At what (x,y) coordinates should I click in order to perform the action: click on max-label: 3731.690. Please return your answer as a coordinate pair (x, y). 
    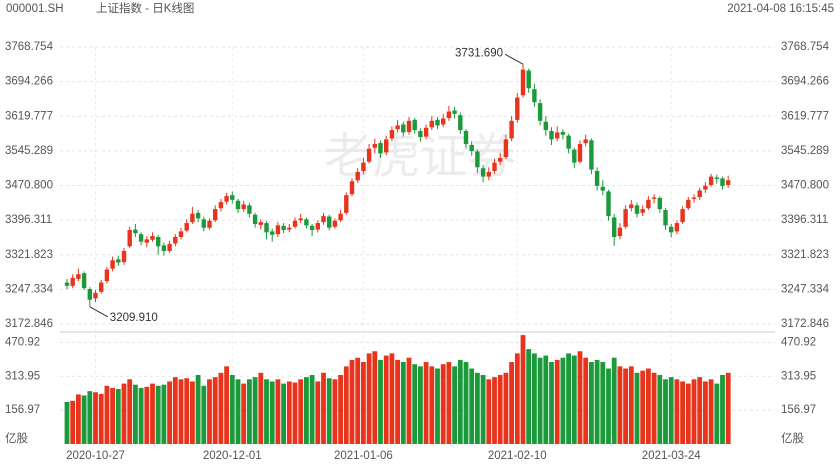
    Looking at the image, I should click on (479, 53).